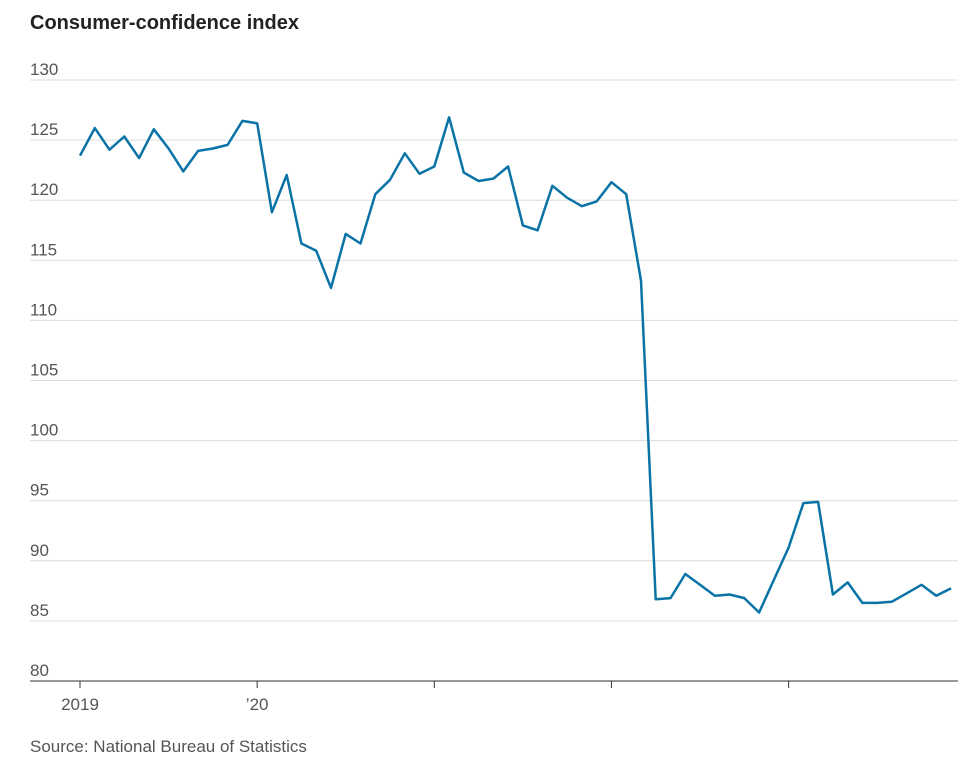  I want to click on source: Source: National Bureau of Statistics, so click(168, 746).